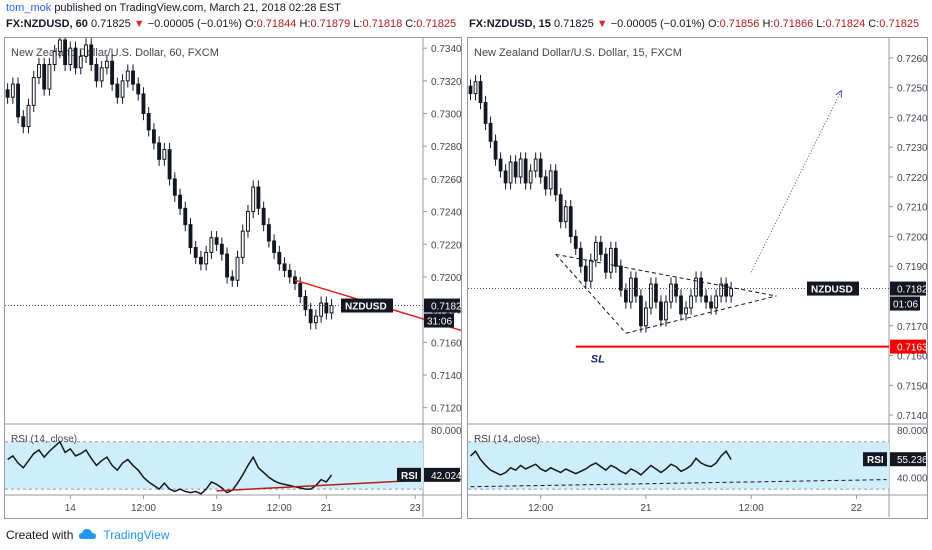 The width and height of the screenshot is (932, 550). Describe the element at coordinates (874, 24) in the screenshot. I see `close-label: C:` at that location.